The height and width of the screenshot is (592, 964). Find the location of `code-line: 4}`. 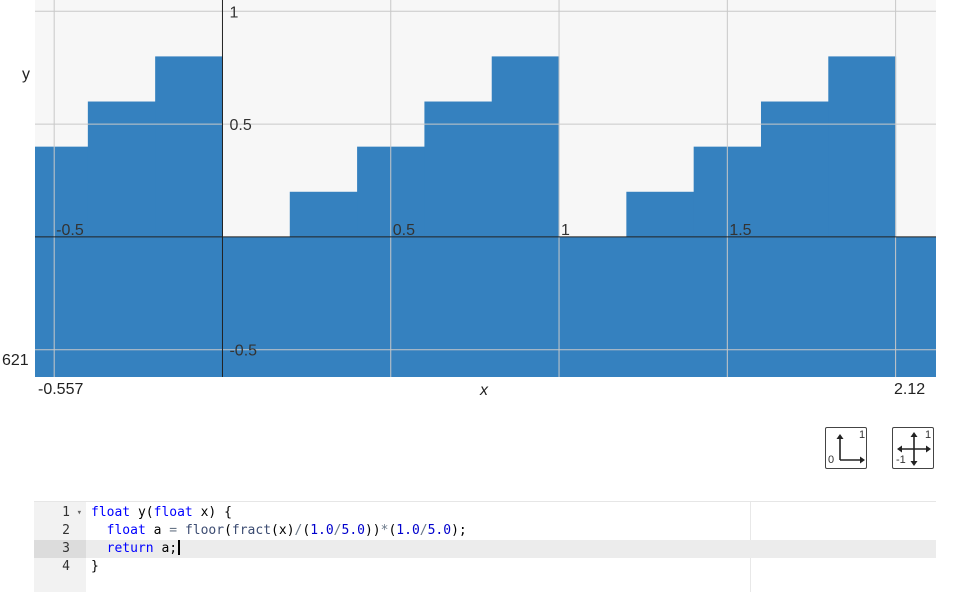

code-line: 4} is located at coordinates (485, 567).